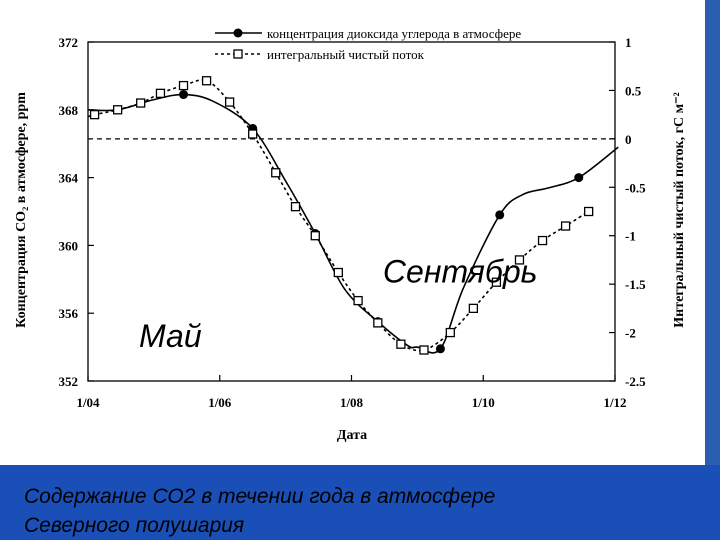 This screenshot has height=540, width=720. I want to click on legend-marker-flux, so click(238, 54).